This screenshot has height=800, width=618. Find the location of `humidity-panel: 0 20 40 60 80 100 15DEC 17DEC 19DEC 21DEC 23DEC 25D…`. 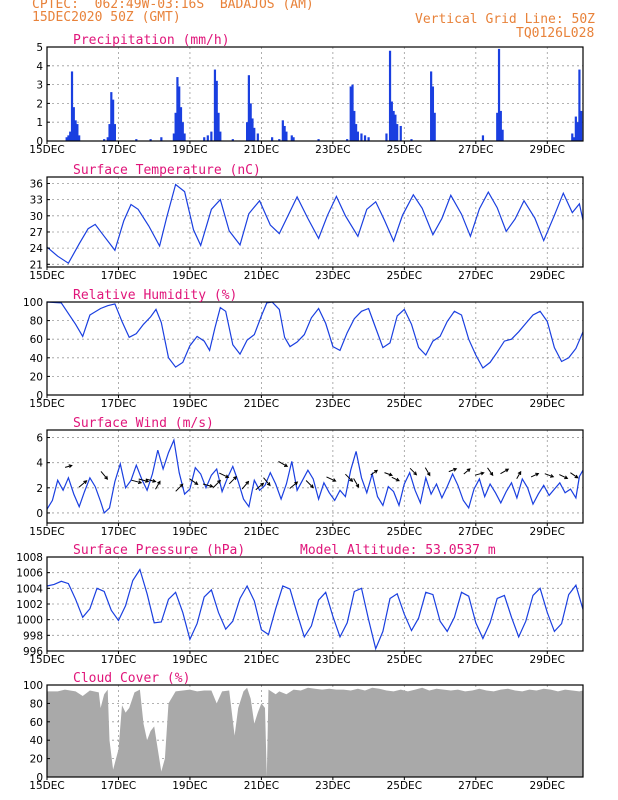

humidity-panel: 0 20 40 60 80 100 15DEC 17DEC 19DEC 21DEC 23DEC 25D… is located at coordinates (303, 349).